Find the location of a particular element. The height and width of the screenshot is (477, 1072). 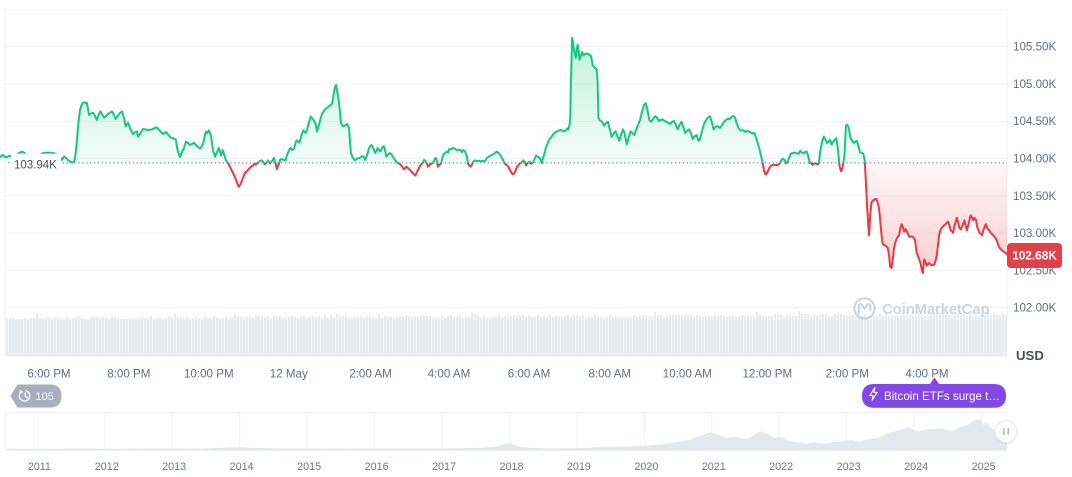

svg-text: 105 is located at coordinates (45, 397).